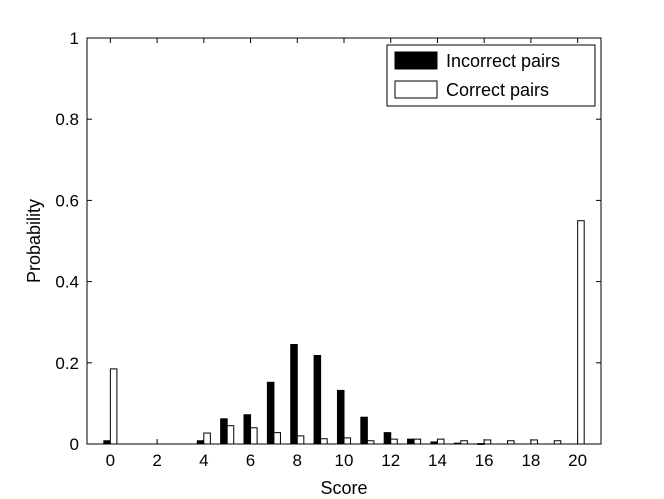 The image size is (664, 499). I want to click on y-tick-label: 0.4, so click(67, 282).